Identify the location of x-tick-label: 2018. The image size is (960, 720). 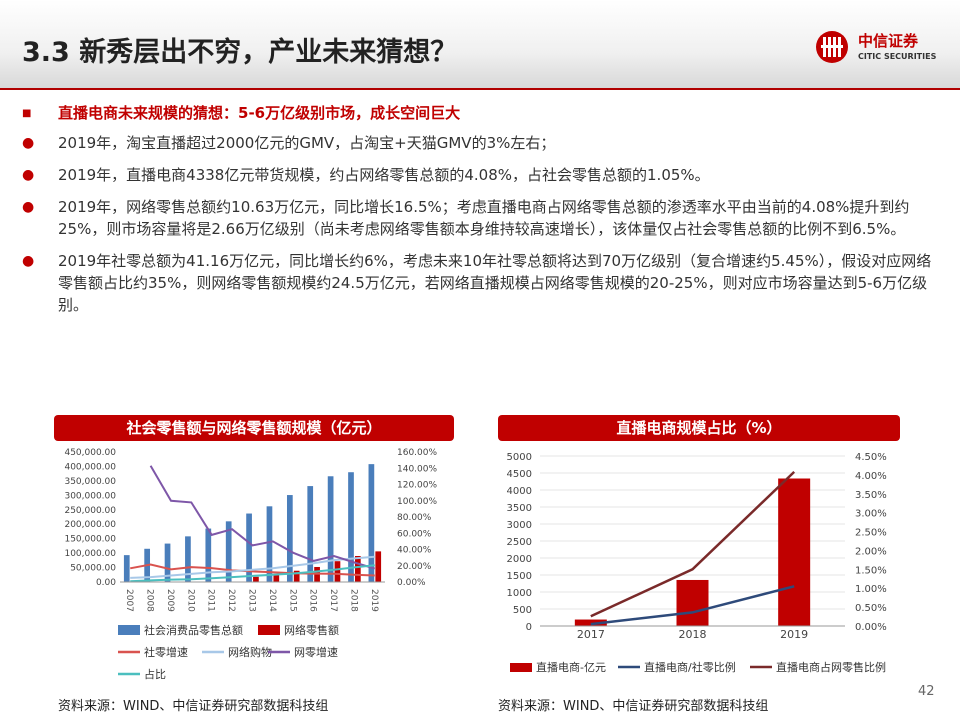
(353, 600).